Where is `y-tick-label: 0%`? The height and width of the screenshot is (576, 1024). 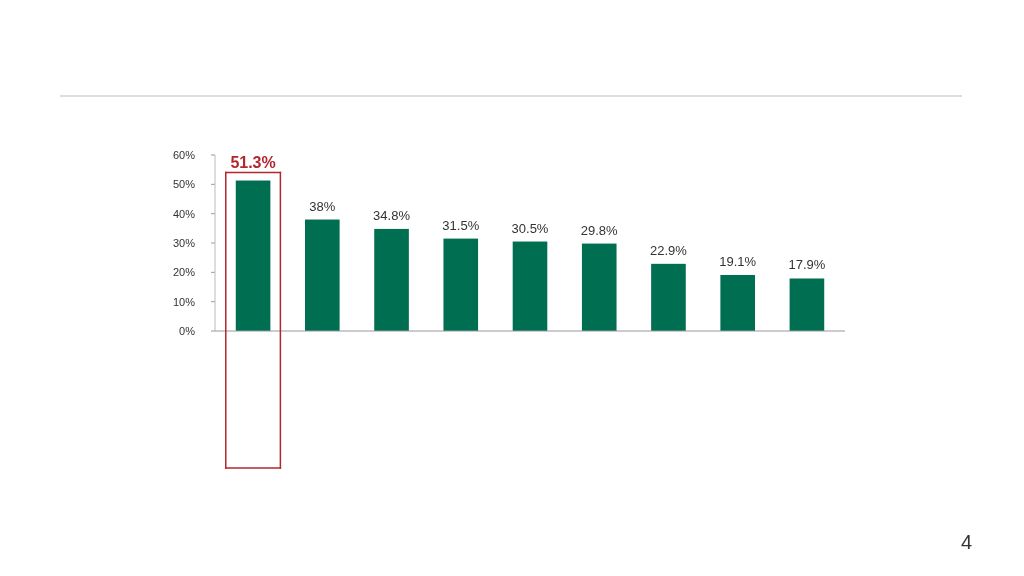 y-tick-label: 0% is located at coordinates (187, 330).